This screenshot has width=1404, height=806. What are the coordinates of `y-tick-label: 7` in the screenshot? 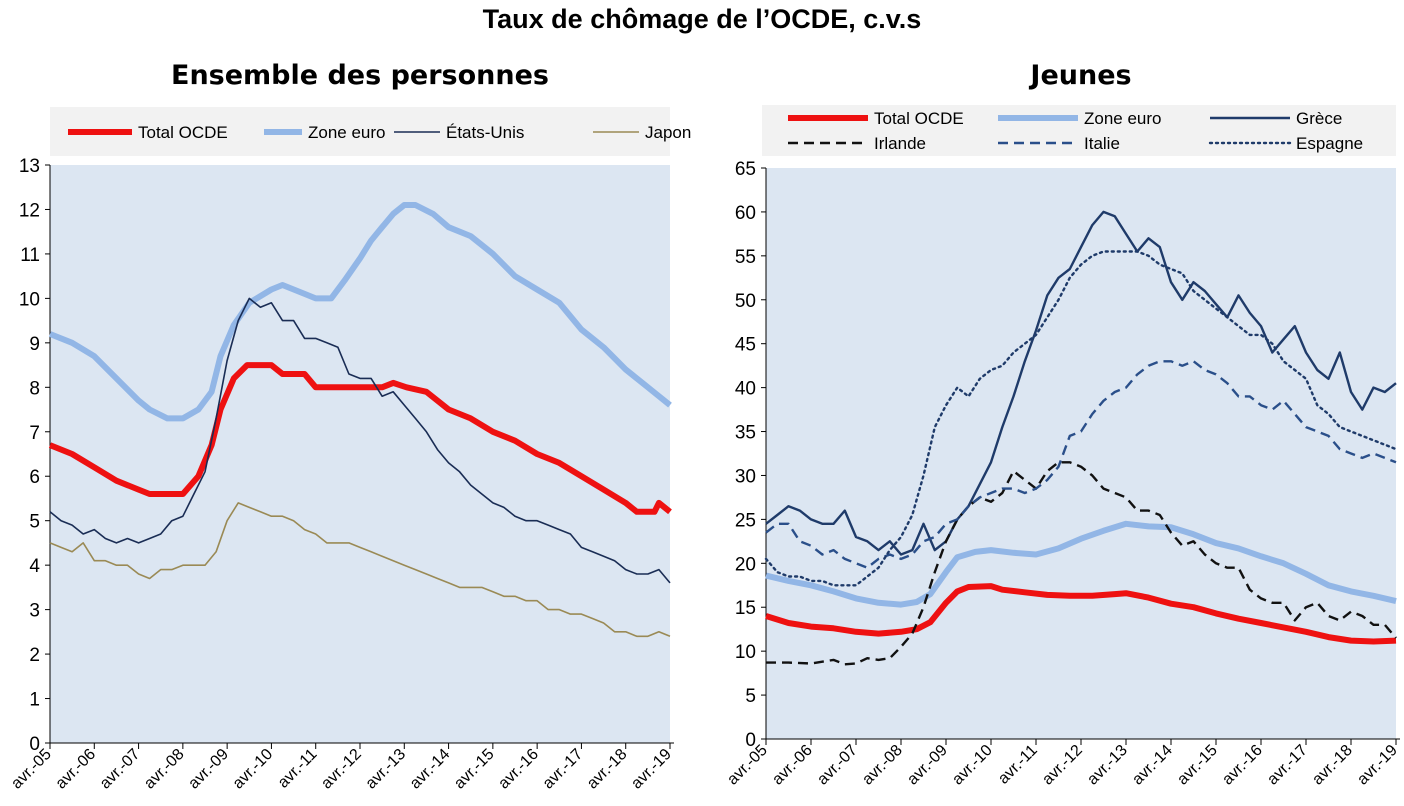 It's located at (34, 433).